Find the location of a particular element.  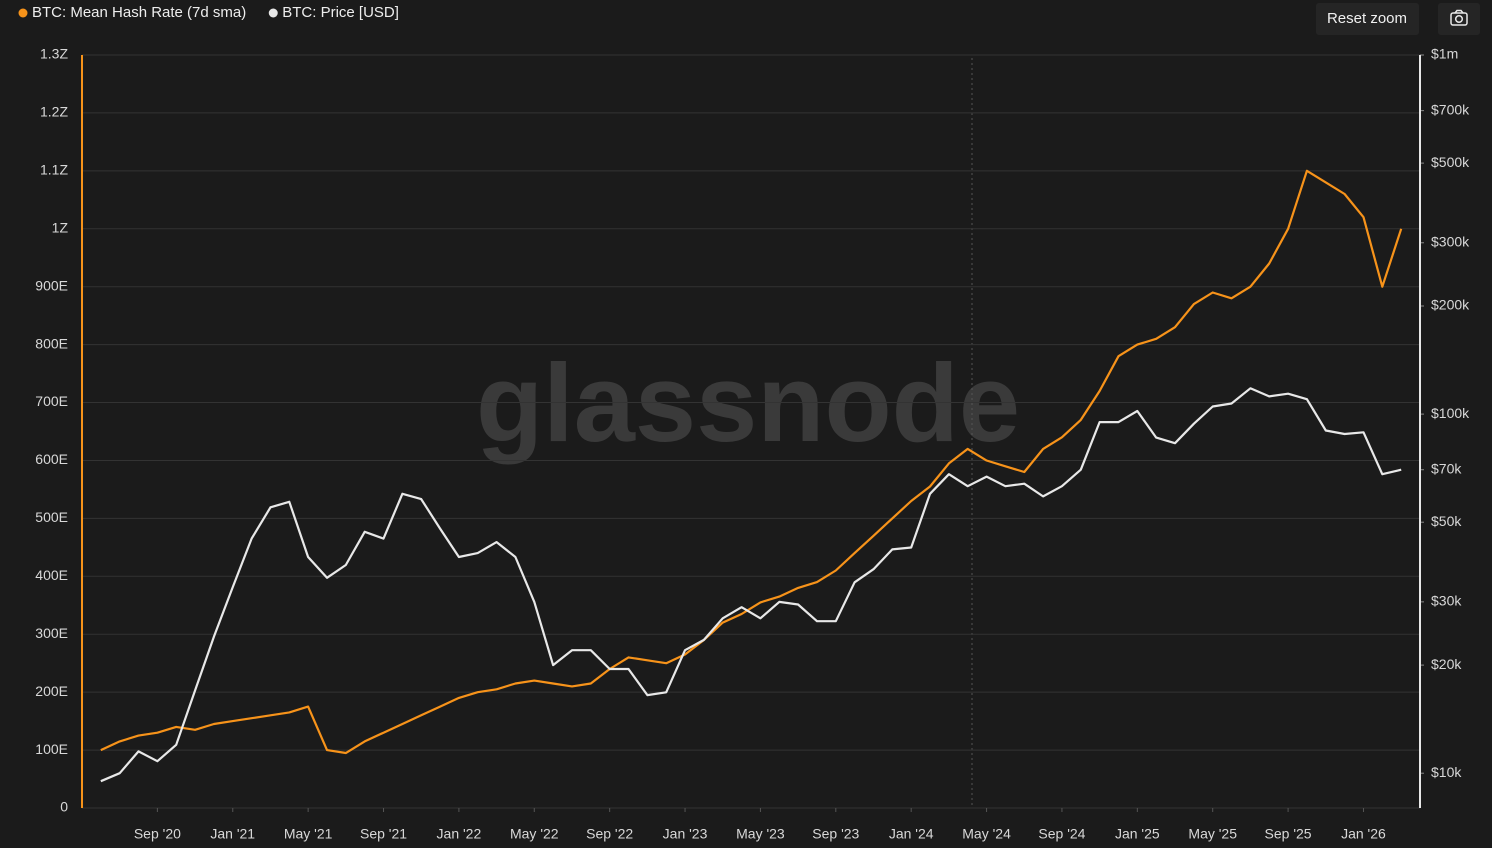

y-tick-label: 700E is located at coordinates (51, 401).